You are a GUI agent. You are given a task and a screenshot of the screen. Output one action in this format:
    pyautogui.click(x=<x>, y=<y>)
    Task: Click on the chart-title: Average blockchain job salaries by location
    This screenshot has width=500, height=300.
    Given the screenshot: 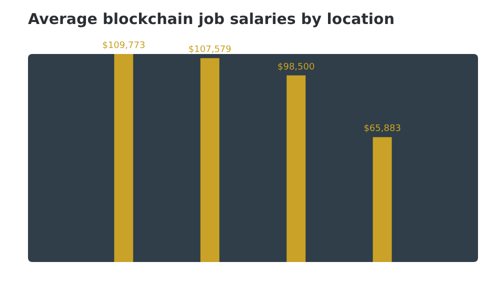 What is the action you would take?
    pyautogui.click(x=211, y=19)
    